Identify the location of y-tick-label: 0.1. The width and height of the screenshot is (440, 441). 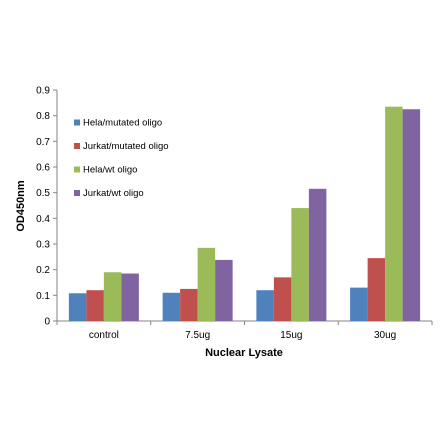
(43, 296).